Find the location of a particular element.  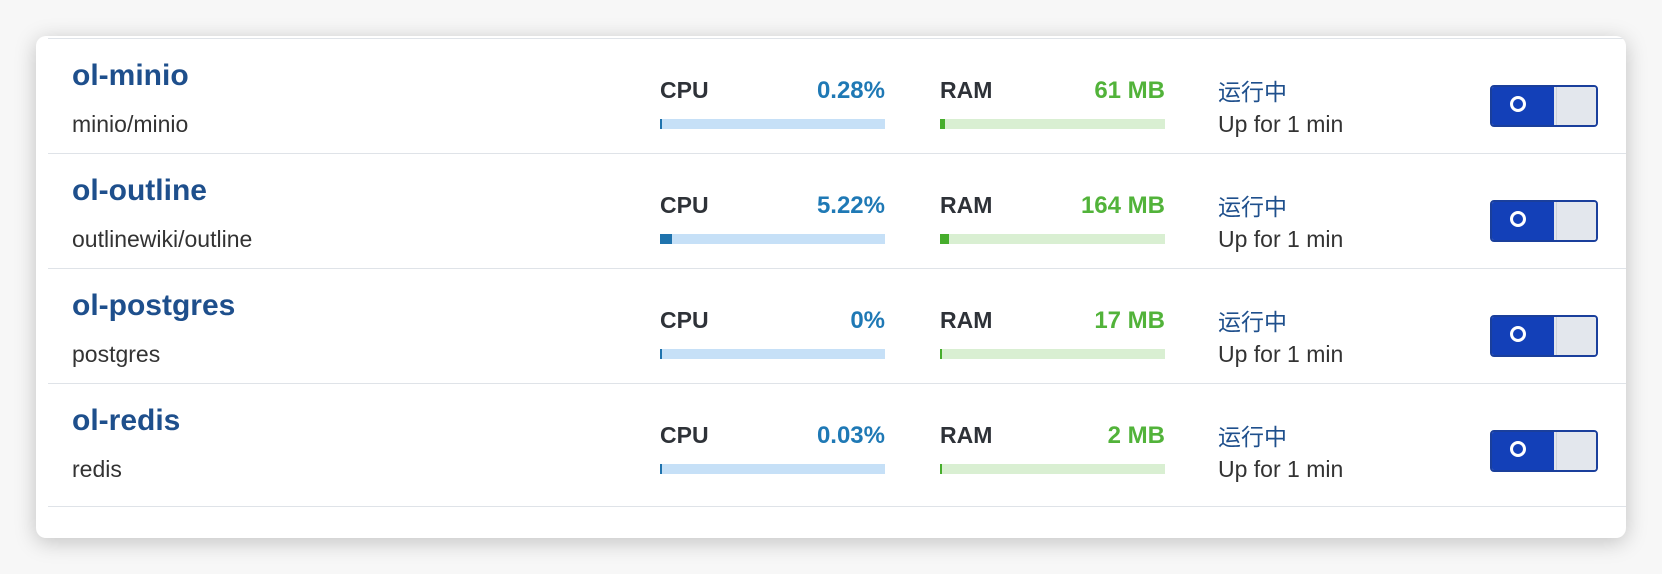

ram-value: 61 MB is located at coordinates (1129, 90).